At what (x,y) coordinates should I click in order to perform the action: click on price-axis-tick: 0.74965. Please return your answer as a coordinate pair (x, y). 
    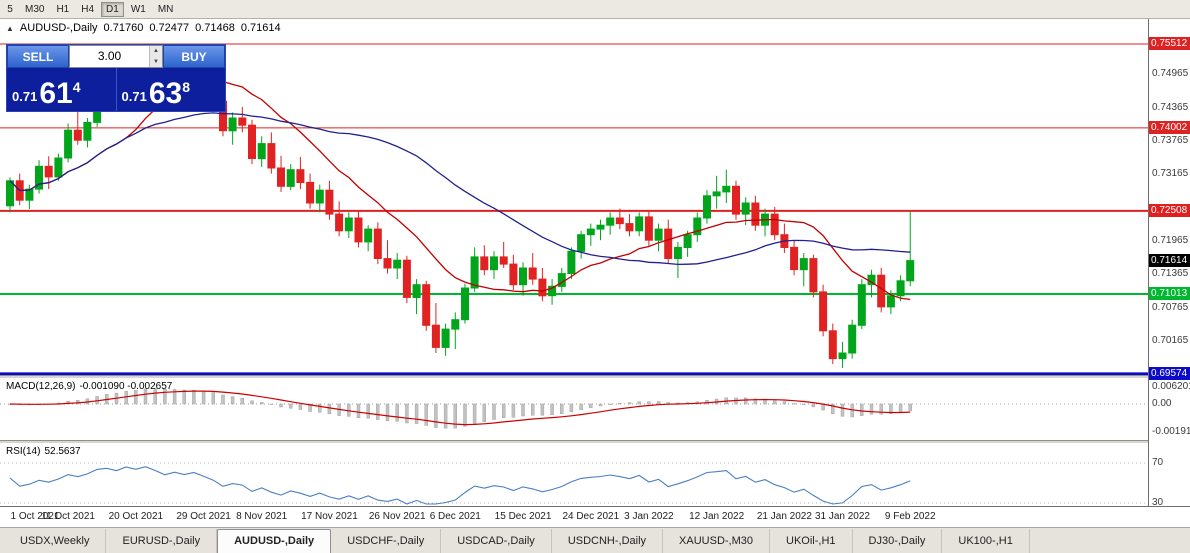
    Looking at the image, I should click on (1170, 74).